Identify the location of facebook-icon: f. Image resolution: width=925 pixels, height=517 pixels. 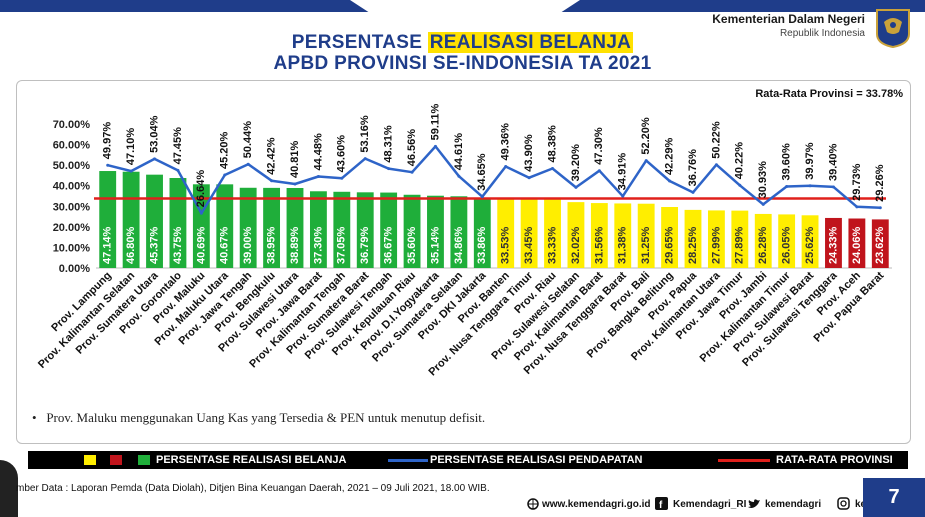
(661, 503).